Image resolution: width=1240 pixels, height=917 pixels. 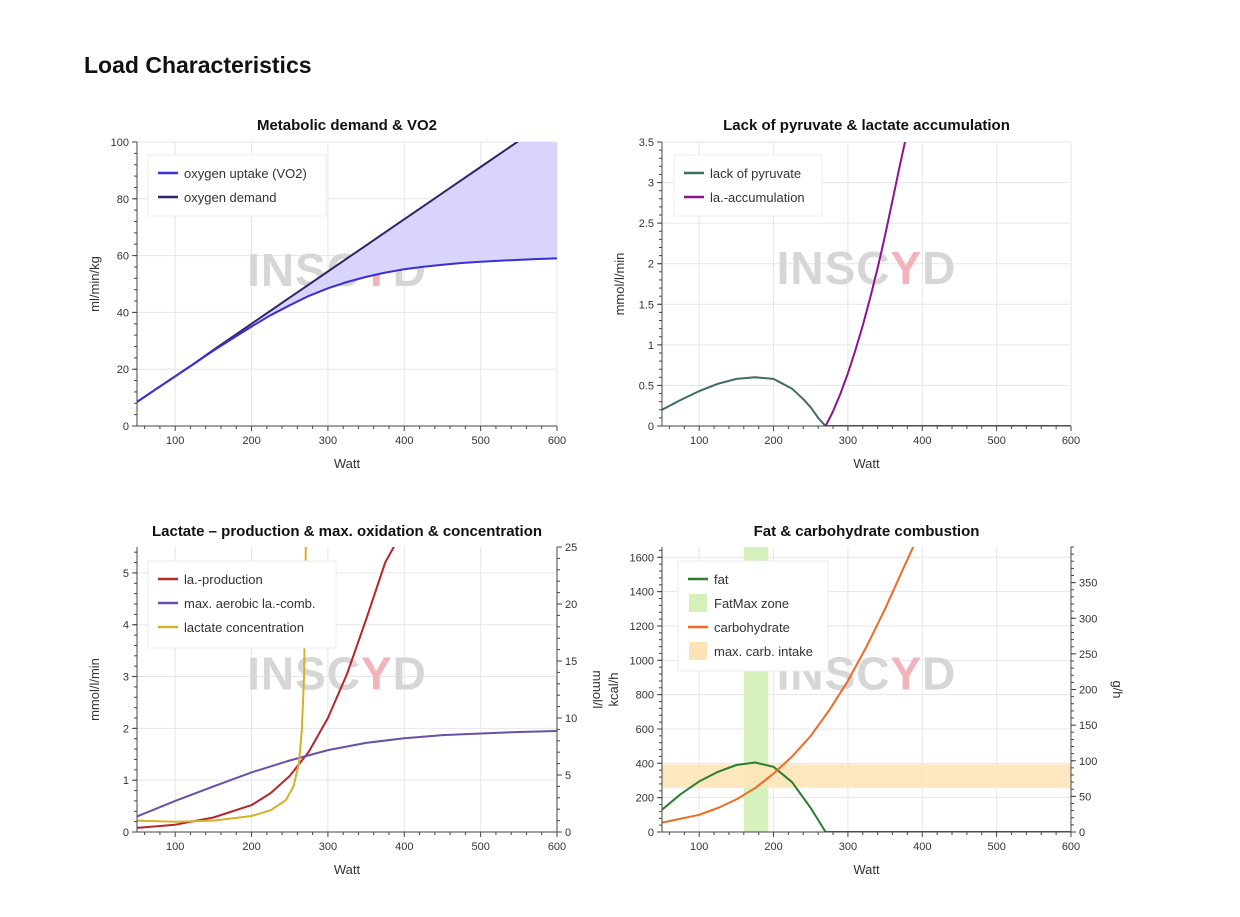 What do you see at coordinates (645, 764) in the screenshot?
I see `y-tick-label: 400` at bounding box center [645, 764].